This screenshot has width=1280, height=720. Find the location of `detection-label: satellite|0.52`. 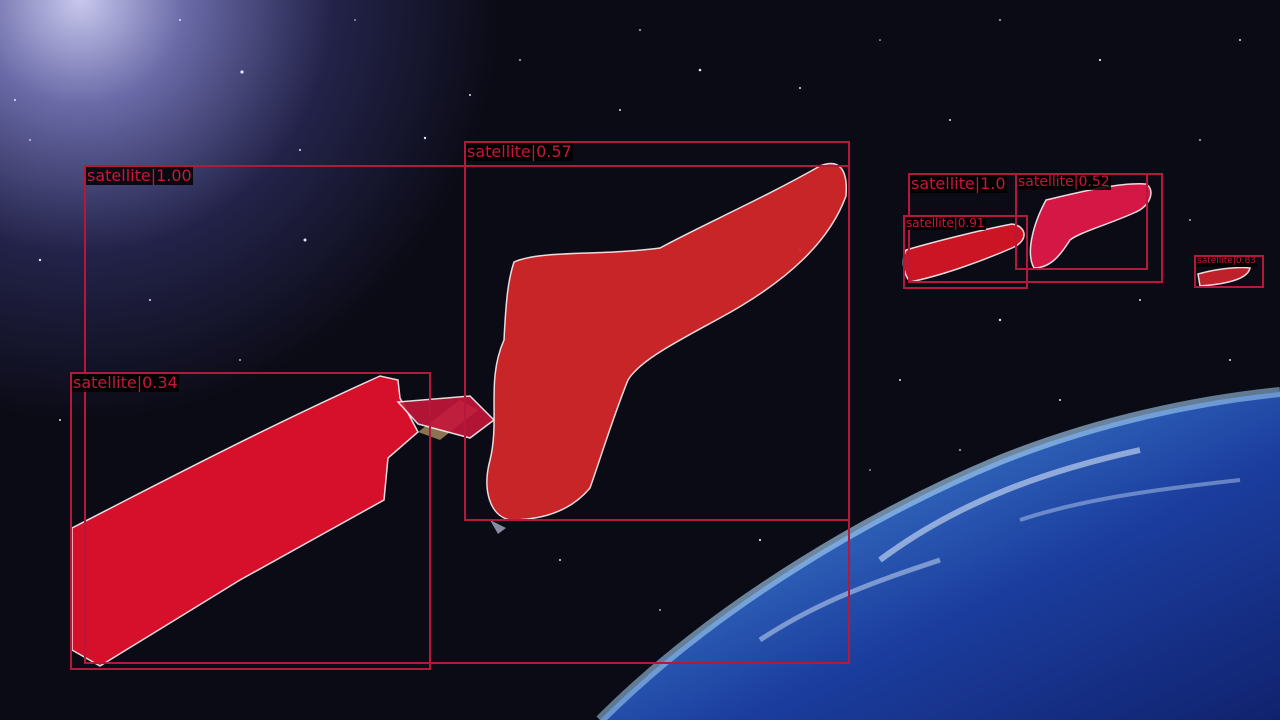

detection-label: satellite|0.52 is located at coordinates (1064, 182).